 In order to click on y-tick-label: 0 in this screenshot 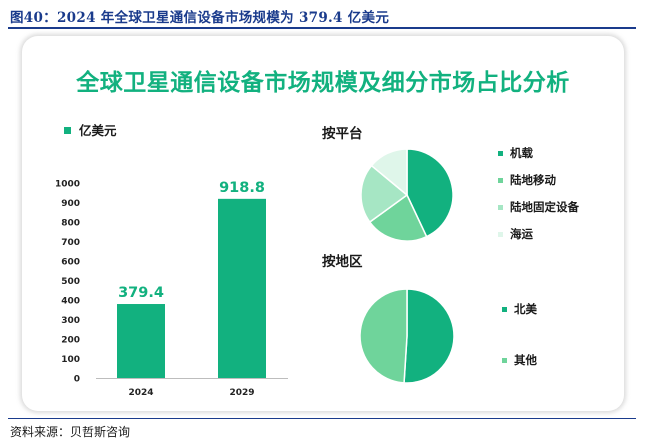, I will do `click(77, 380)`.